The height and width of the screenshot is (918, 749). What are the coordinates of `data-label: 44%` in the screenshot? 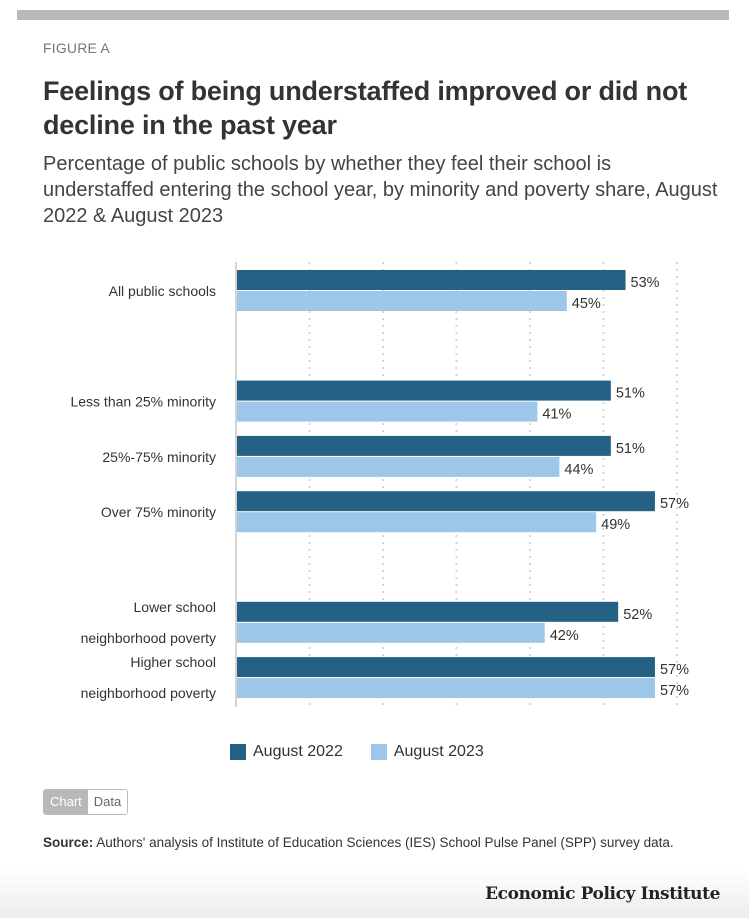 It's located at (578, 470).